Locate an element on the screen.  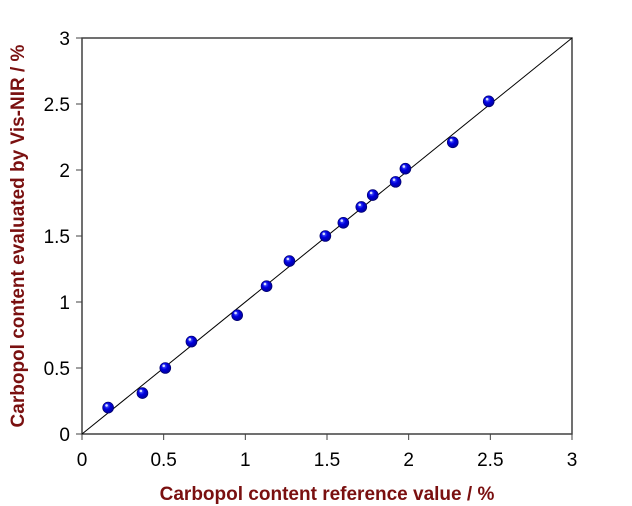
x-tick-label: 3 is located at coordinates (572, 460).